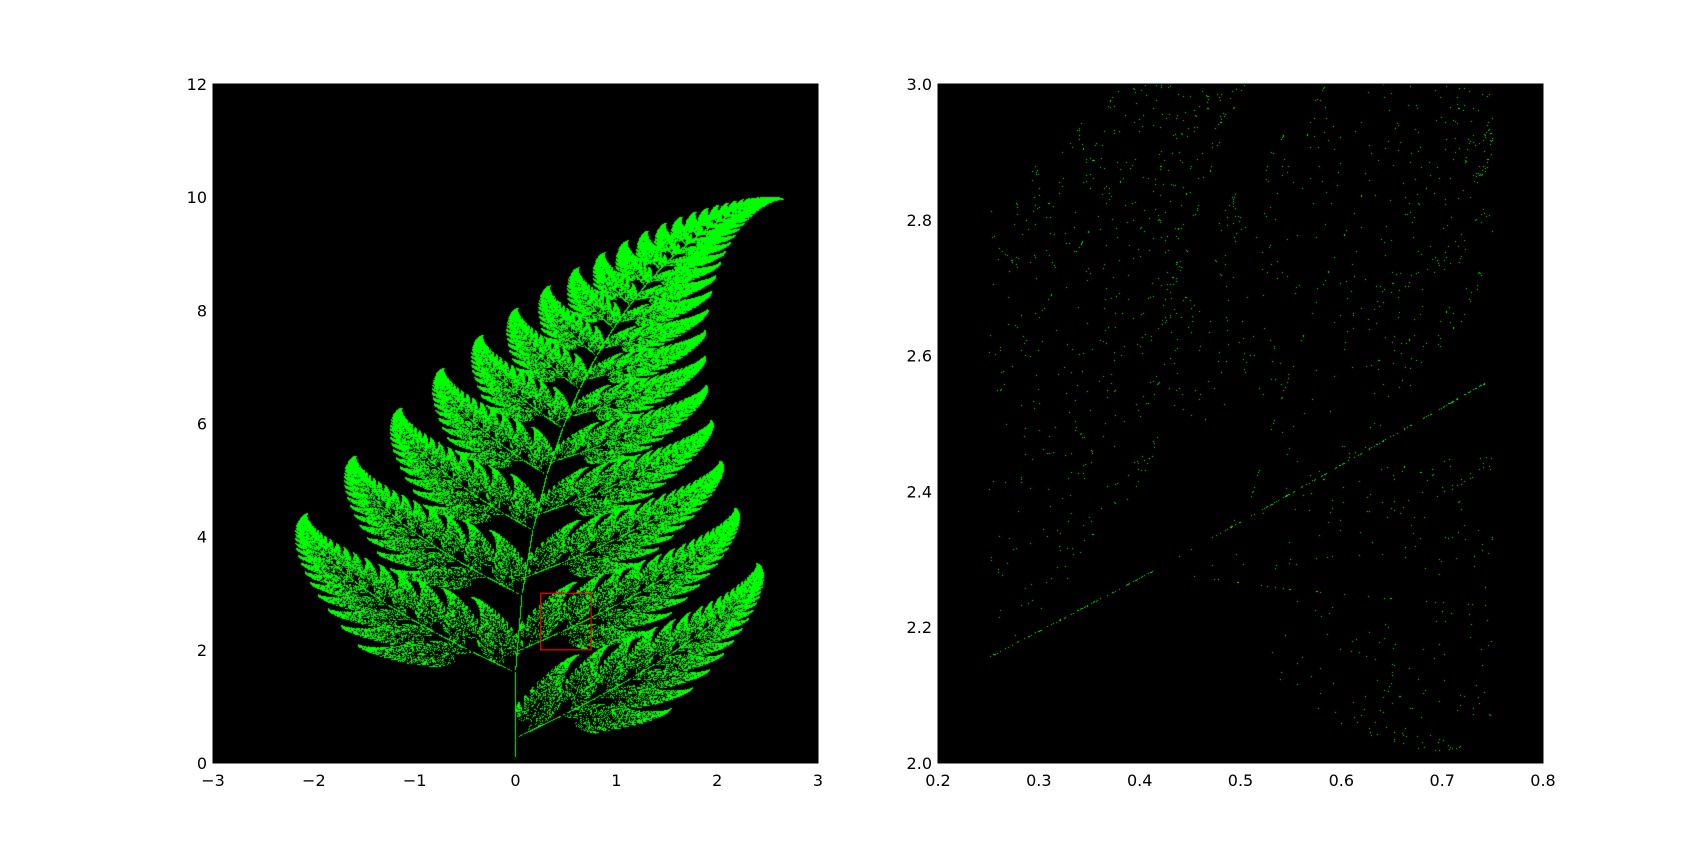  I want to click on y-tick-label: 2.6, so click(919, 356).